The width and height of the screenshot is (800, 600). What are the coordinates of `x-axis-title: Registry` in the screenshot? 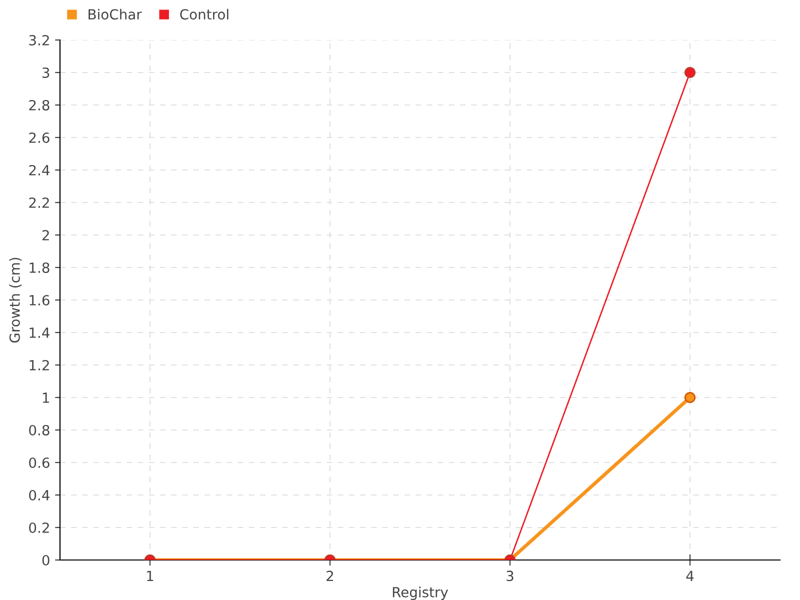 It's located at (420, 593).